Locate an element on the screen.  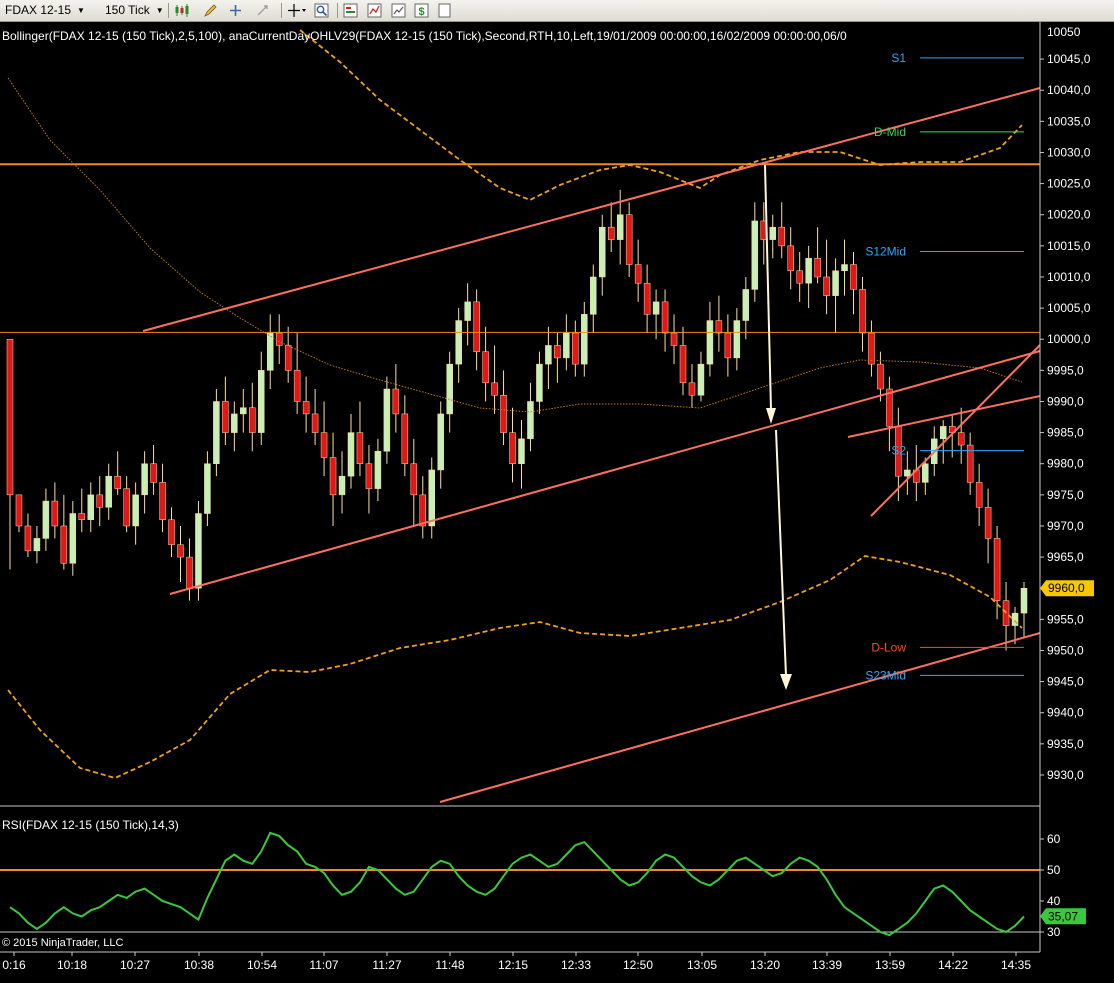
last-price-marker is located at coordinates (1067, 588).